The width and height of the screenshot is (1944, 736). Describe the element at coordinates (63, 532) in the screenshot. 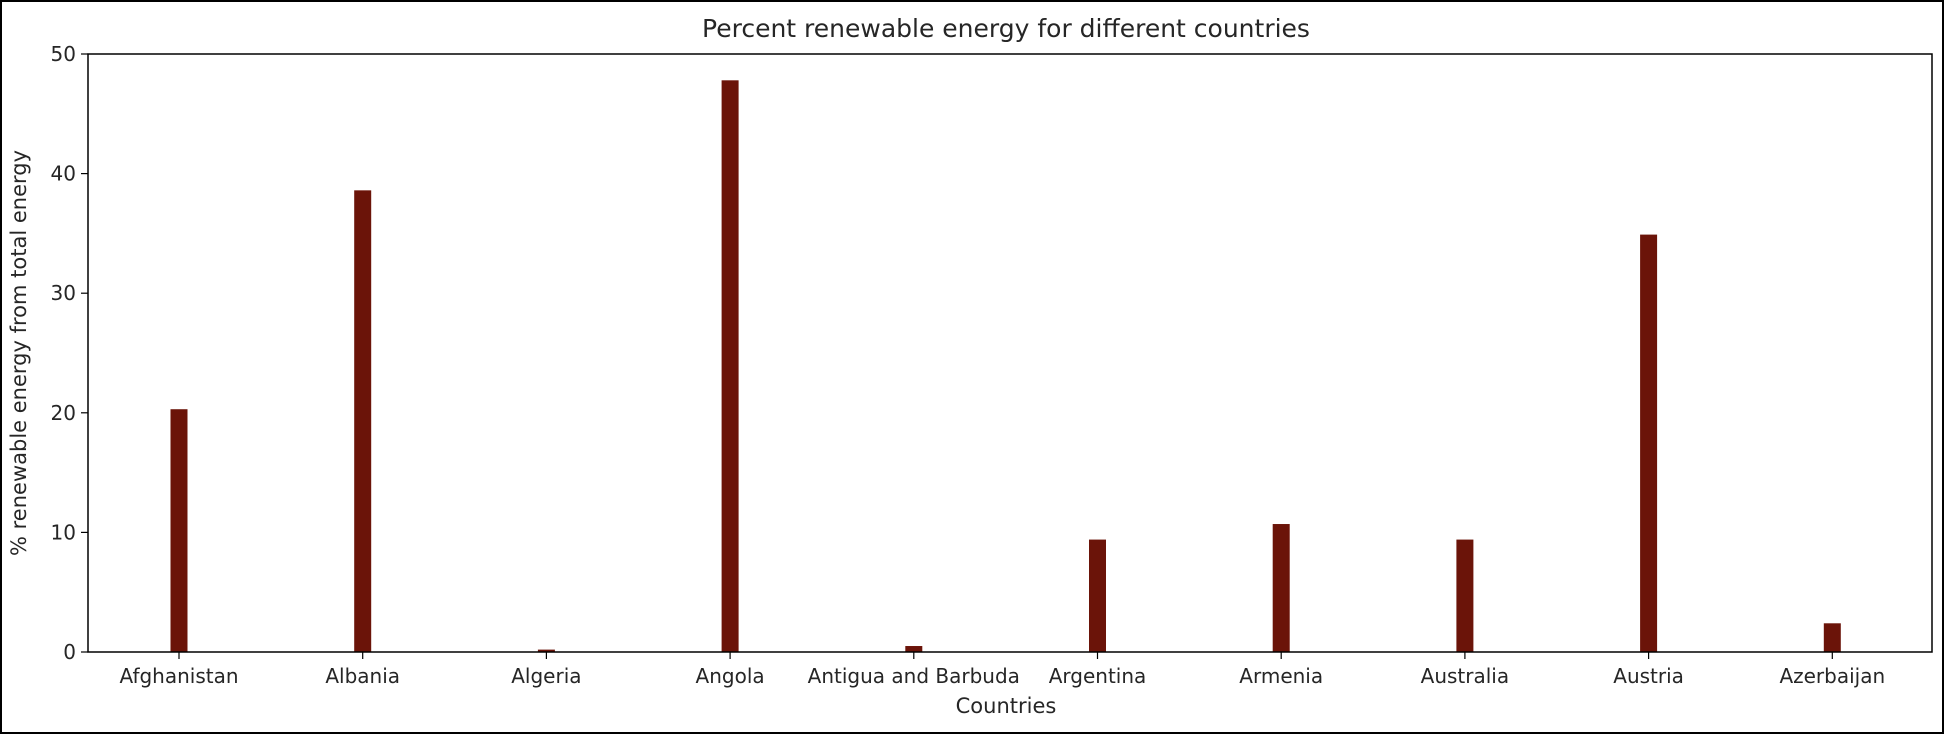

I see `y-tick-label: 10` at that location.